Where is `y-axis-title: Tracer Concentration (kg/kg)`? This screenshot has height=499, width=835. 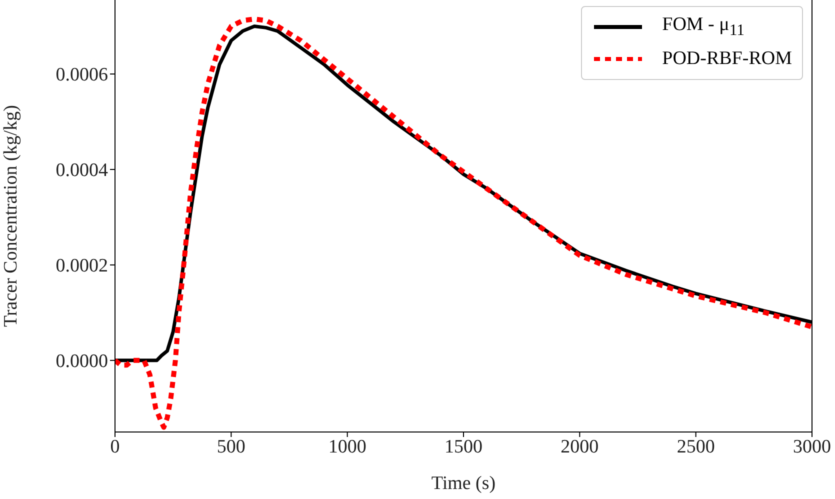 y-axis-title: Tracer Concentration (kg/kg) is located at coordinates (11, 216).